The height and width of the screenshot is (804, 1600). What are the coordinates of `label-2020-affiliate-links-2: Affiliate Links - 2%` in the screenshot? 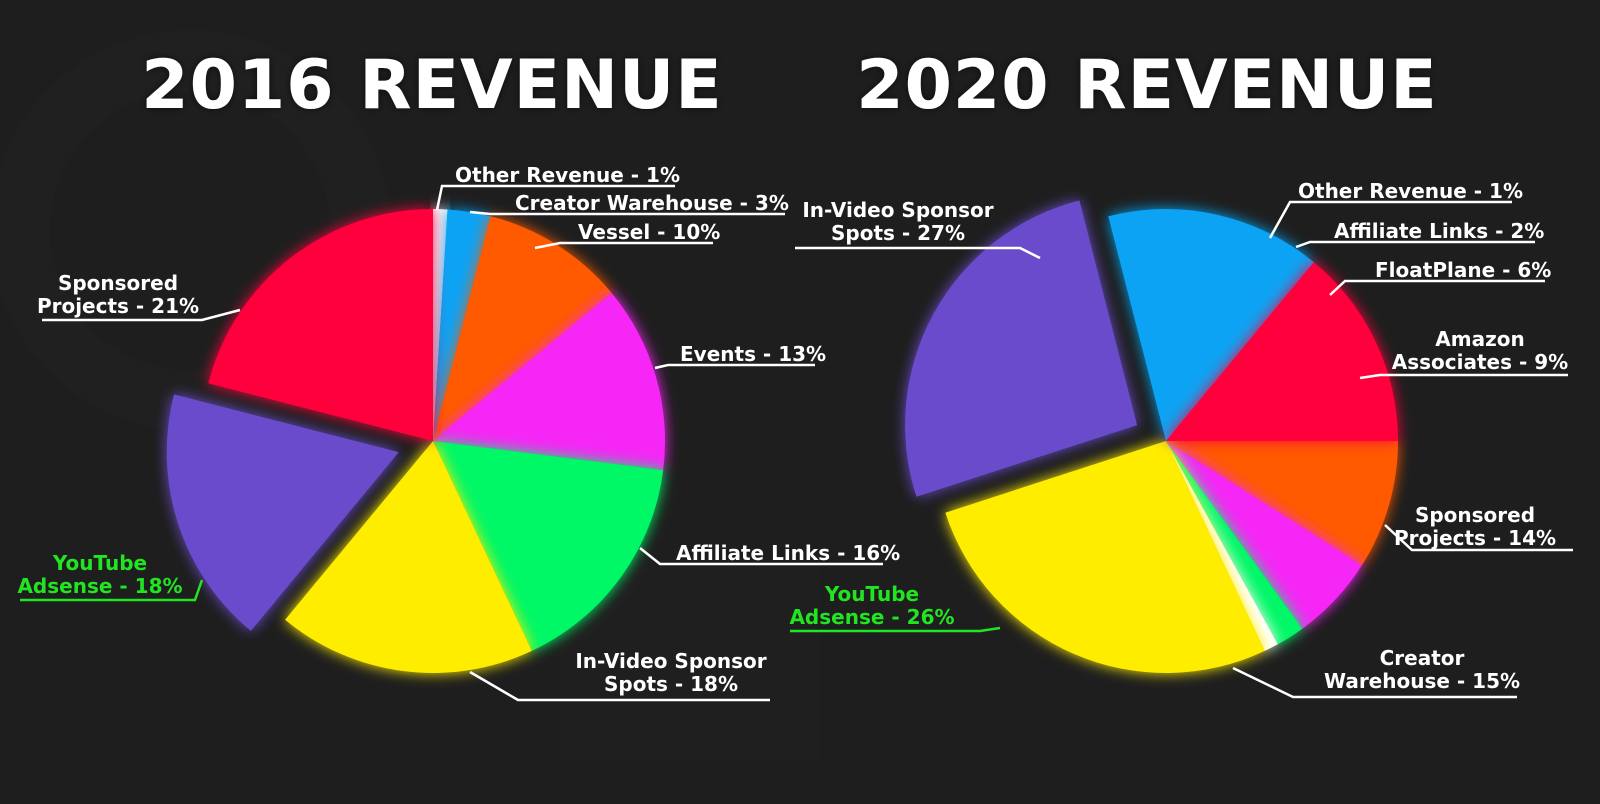 It's located at (1439, 231).